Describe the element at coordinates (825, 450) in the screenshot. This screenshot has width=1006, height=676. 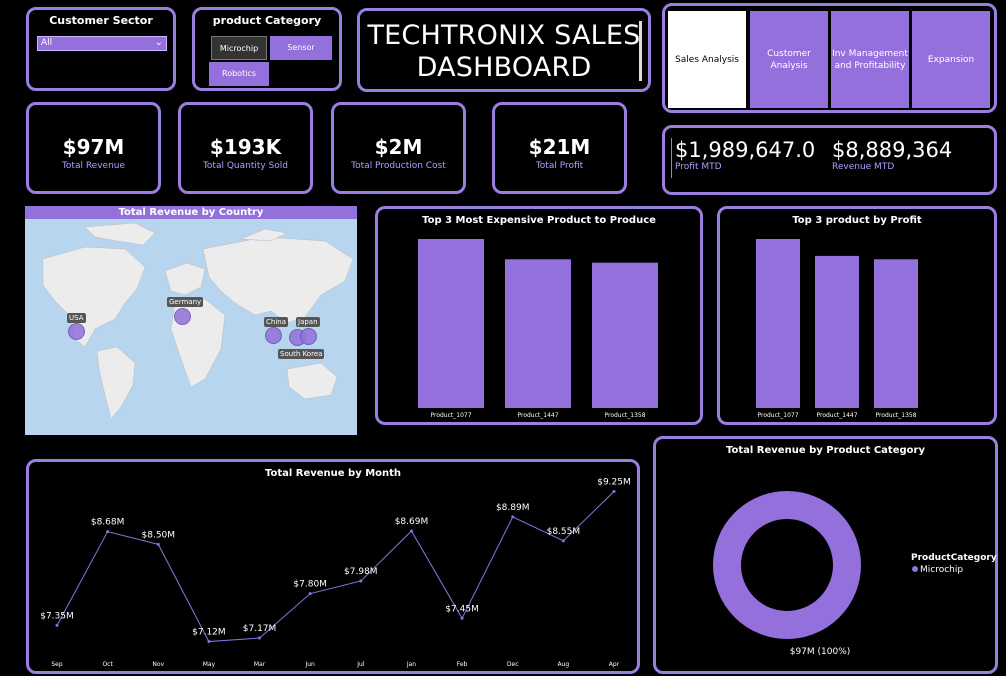
I see `chart-title: Total Revenue by Product Category` at that location.